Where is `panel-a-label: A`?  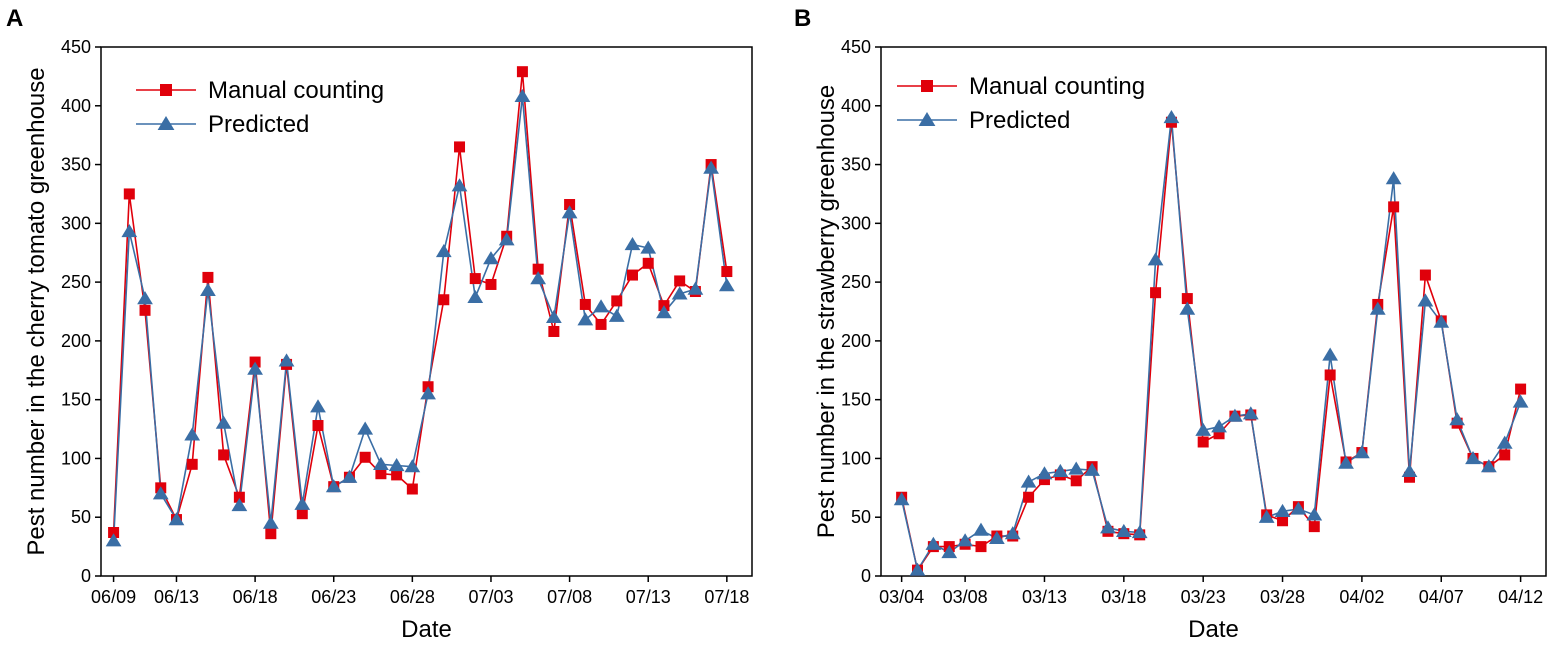
panel-a-label: A is located at coordinates (14, 18).